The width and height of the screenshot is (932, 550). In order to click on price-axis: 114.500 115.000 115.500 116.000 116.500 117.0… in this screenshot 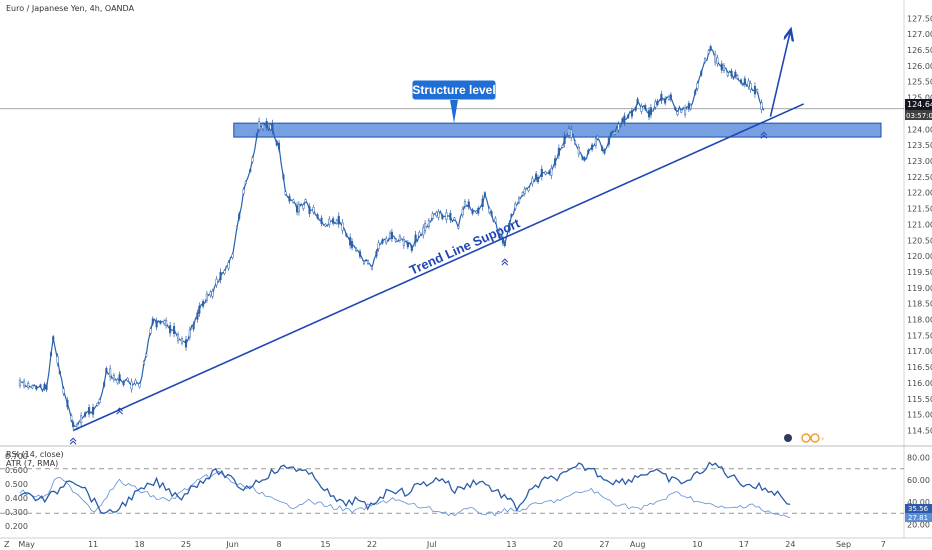, I will do `click(919, 224)`.